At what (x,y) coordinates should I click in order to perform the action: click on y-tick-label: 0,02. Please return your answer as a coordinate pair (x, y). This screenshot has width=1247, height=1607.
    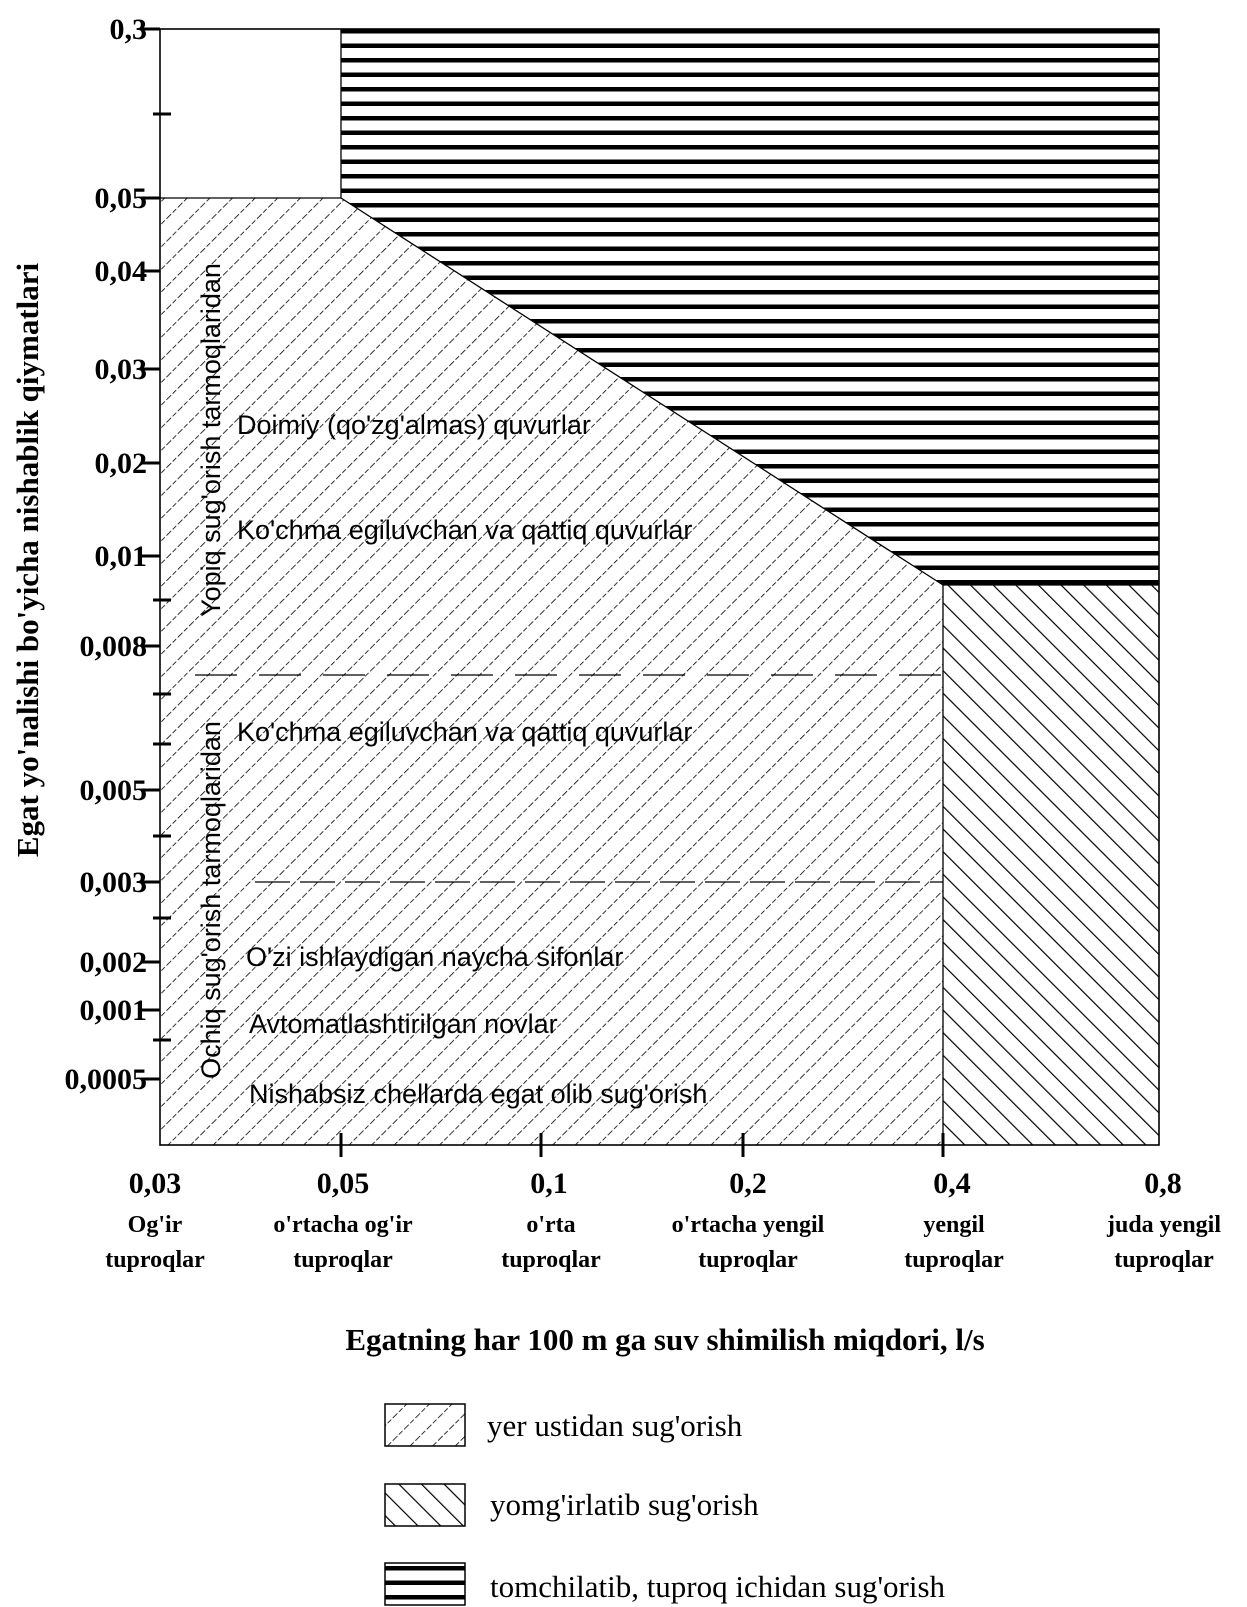
    Looking at the image, I should click on (121, 463).